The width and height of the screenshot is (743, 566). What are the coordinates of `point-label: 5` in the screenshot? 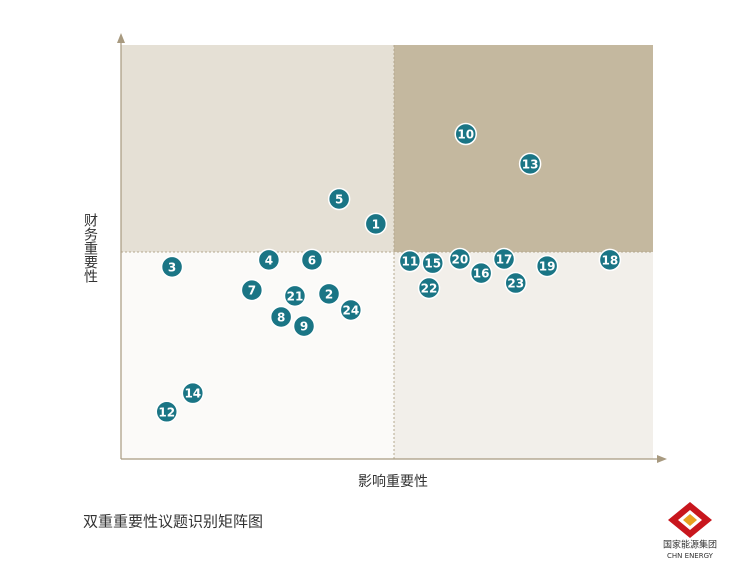 It's located at (339, 200).